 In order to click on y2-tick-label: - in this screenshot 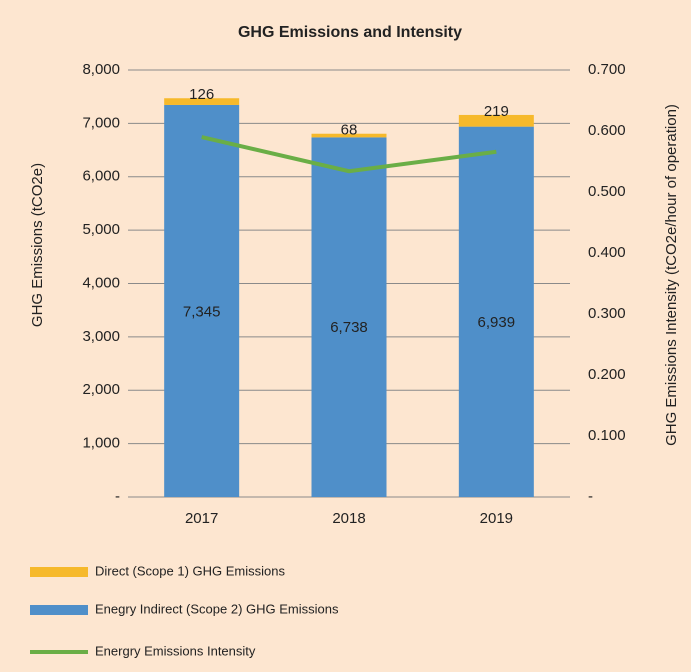, I will do `click(590, 496)`.